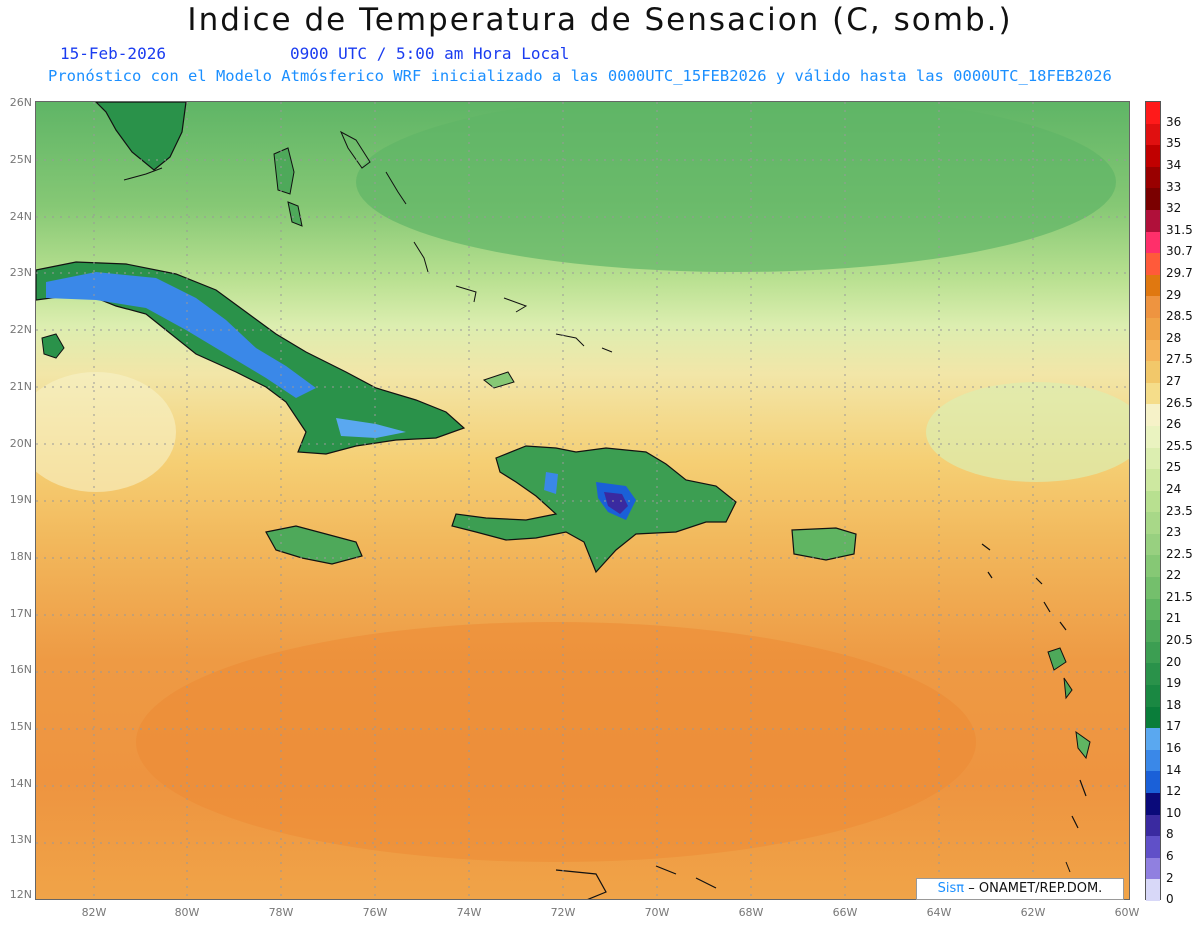 This screenshot has height=927, width=1200. What do you see at coordinates (563, 912) in the screenshot?
I see `lon-label: 72W` at bounding box center [563, 912].